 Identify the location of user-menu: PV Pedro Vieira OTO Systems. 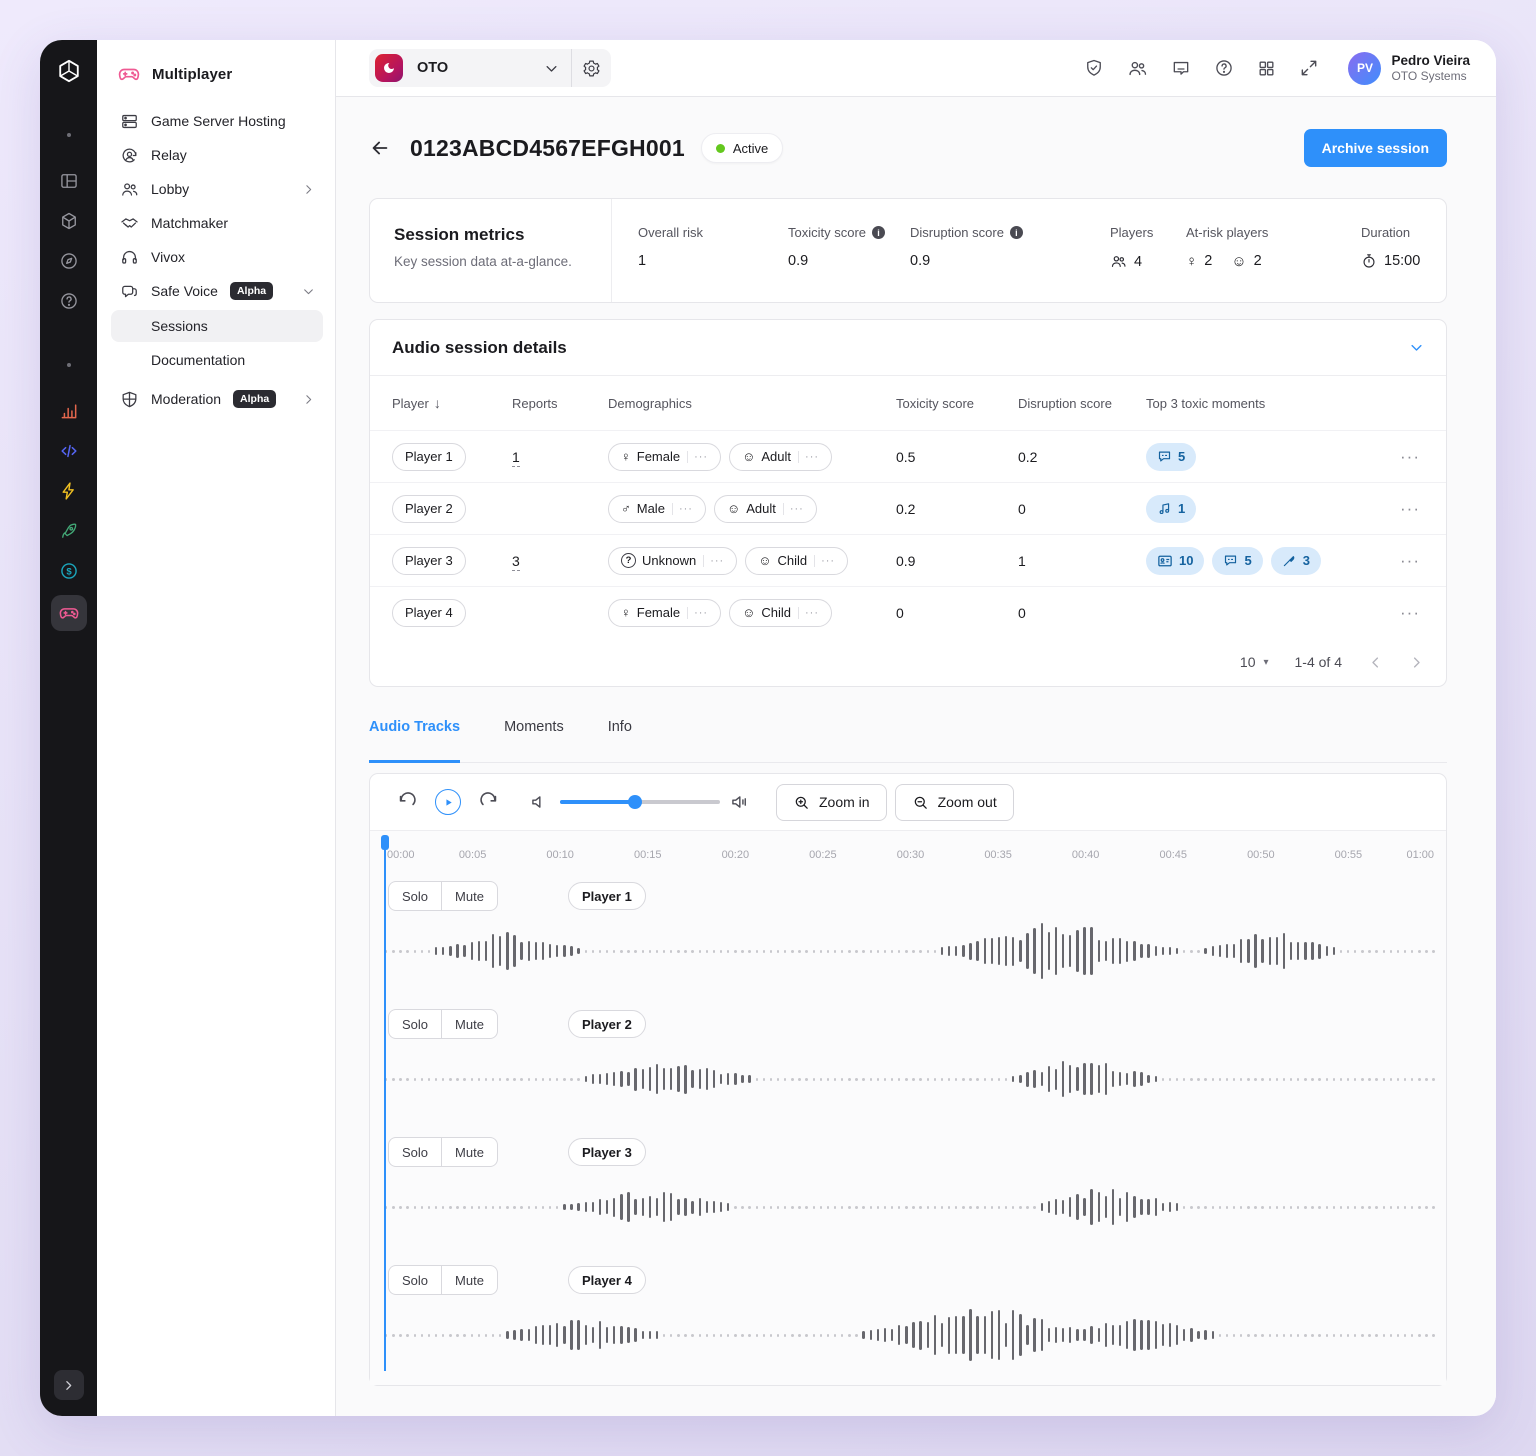
(1409, 68).